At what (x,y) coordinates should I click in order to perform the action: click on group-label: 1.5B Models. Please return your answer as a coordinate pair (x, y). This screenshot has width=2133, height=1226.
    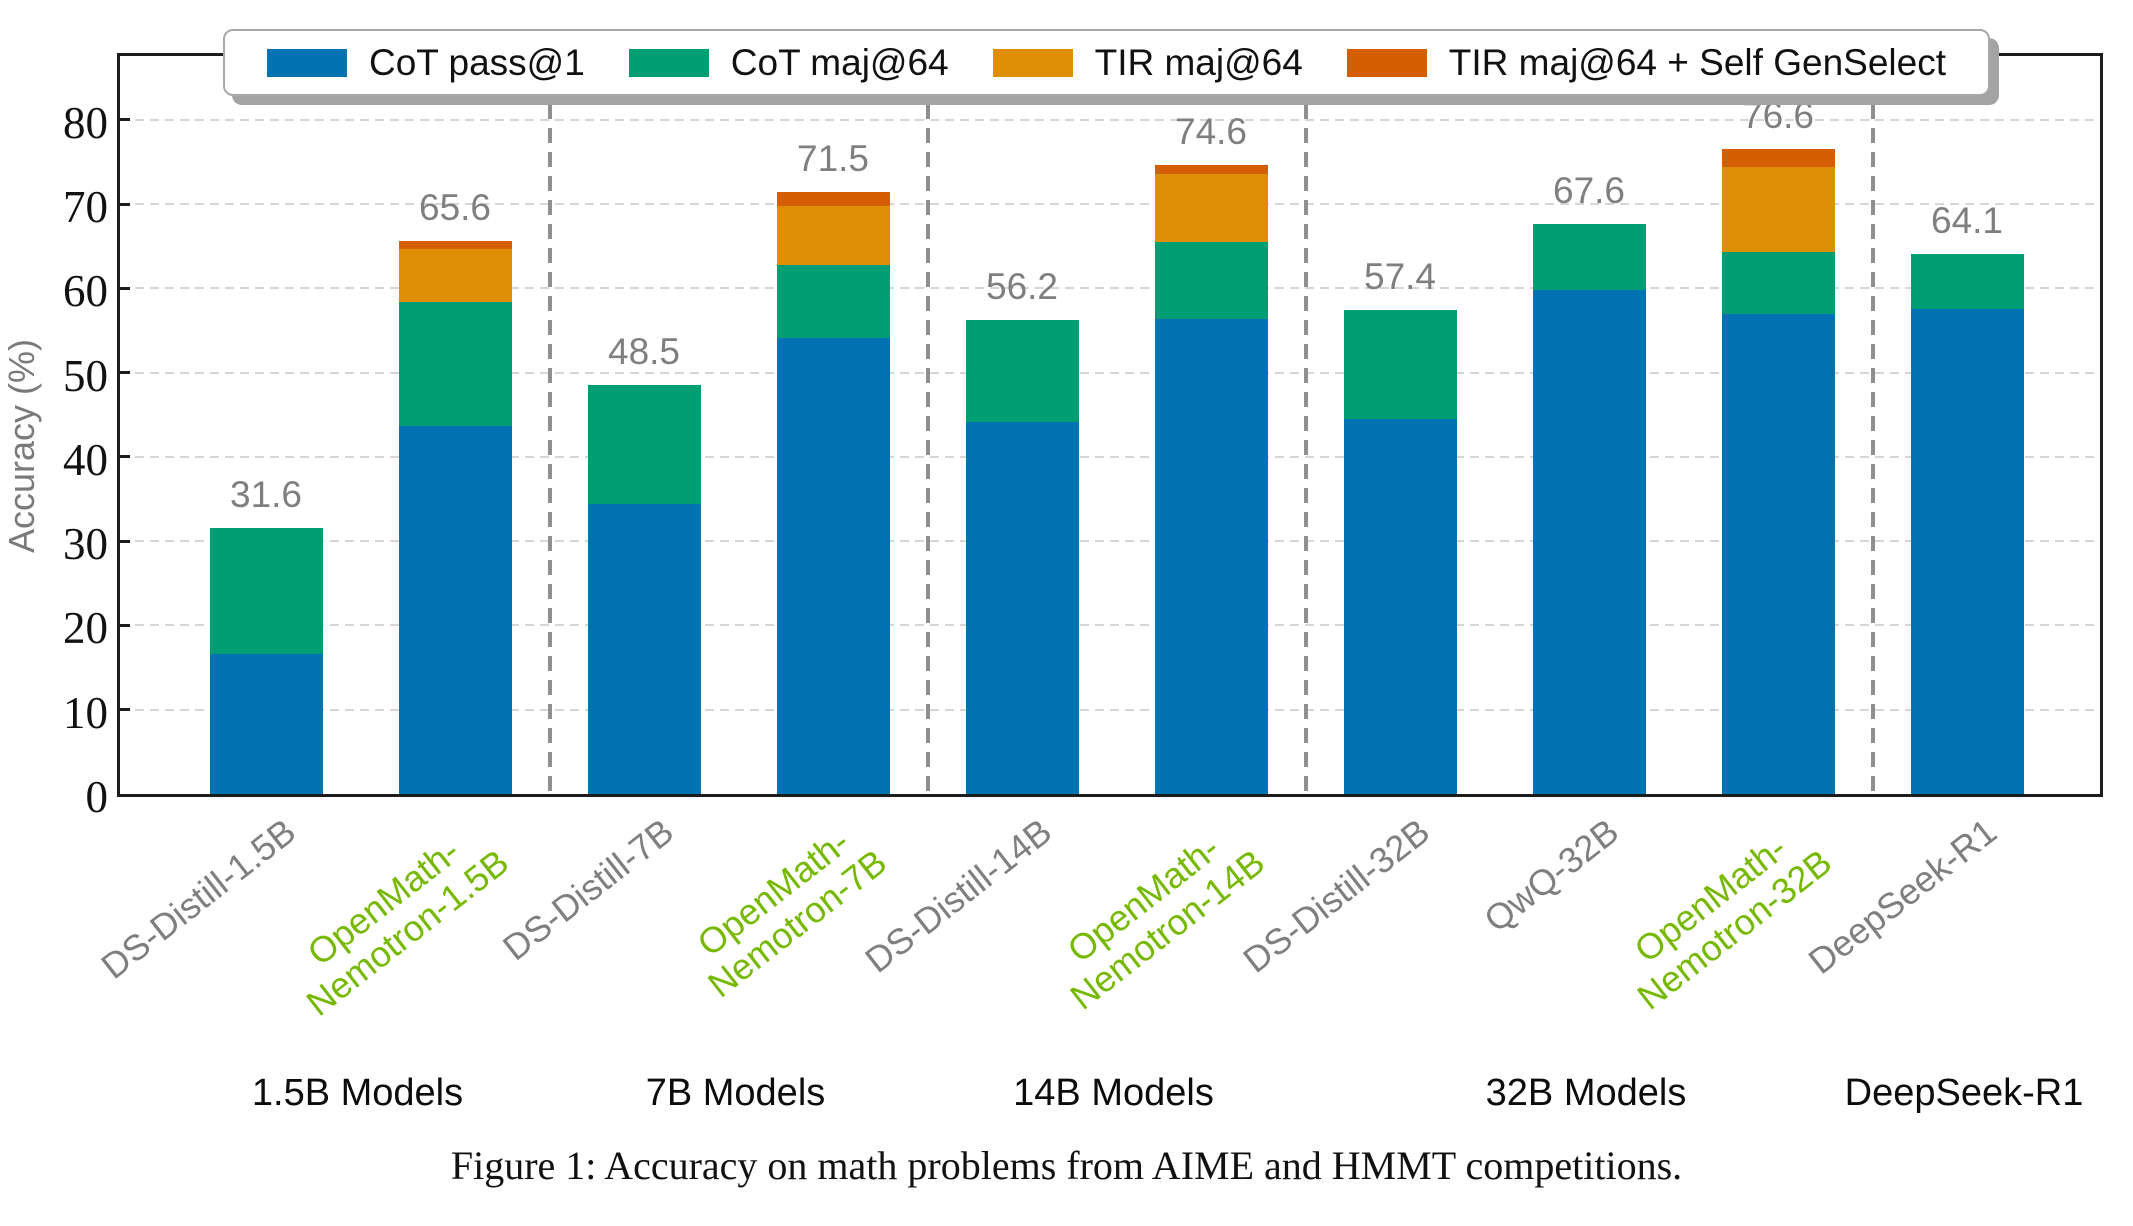
    Looking at the image, I should click on (357, 1093).